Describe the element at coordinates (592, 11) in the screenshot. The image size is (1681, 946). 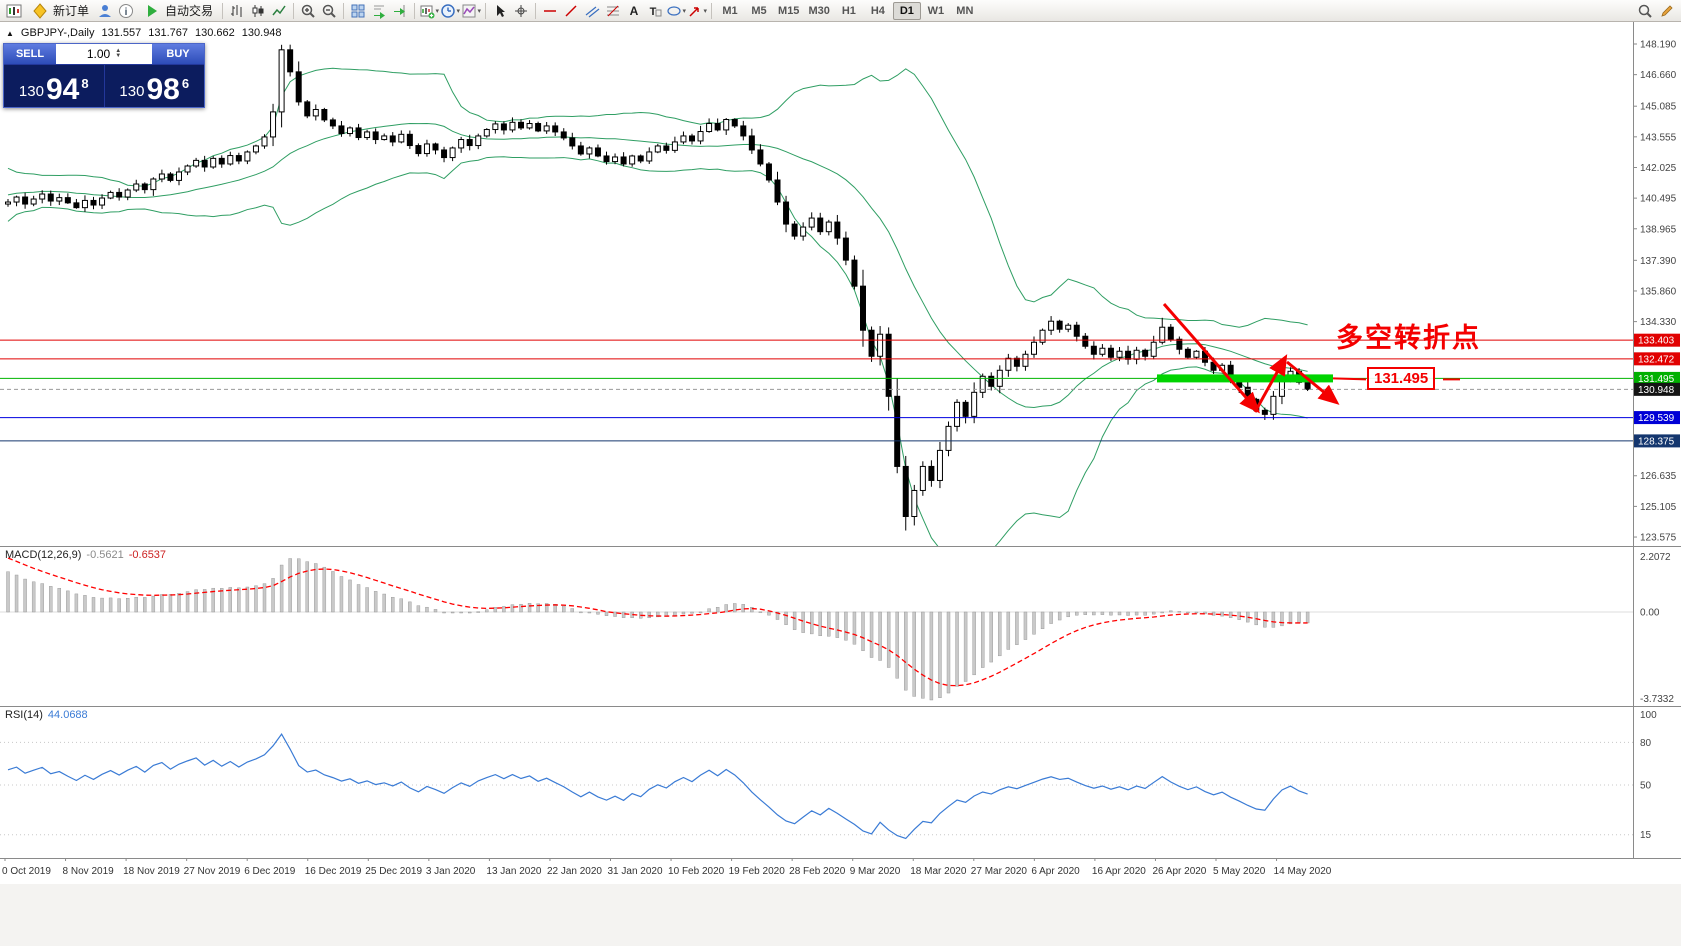
I see `equidistant-channel-icon` at that location.